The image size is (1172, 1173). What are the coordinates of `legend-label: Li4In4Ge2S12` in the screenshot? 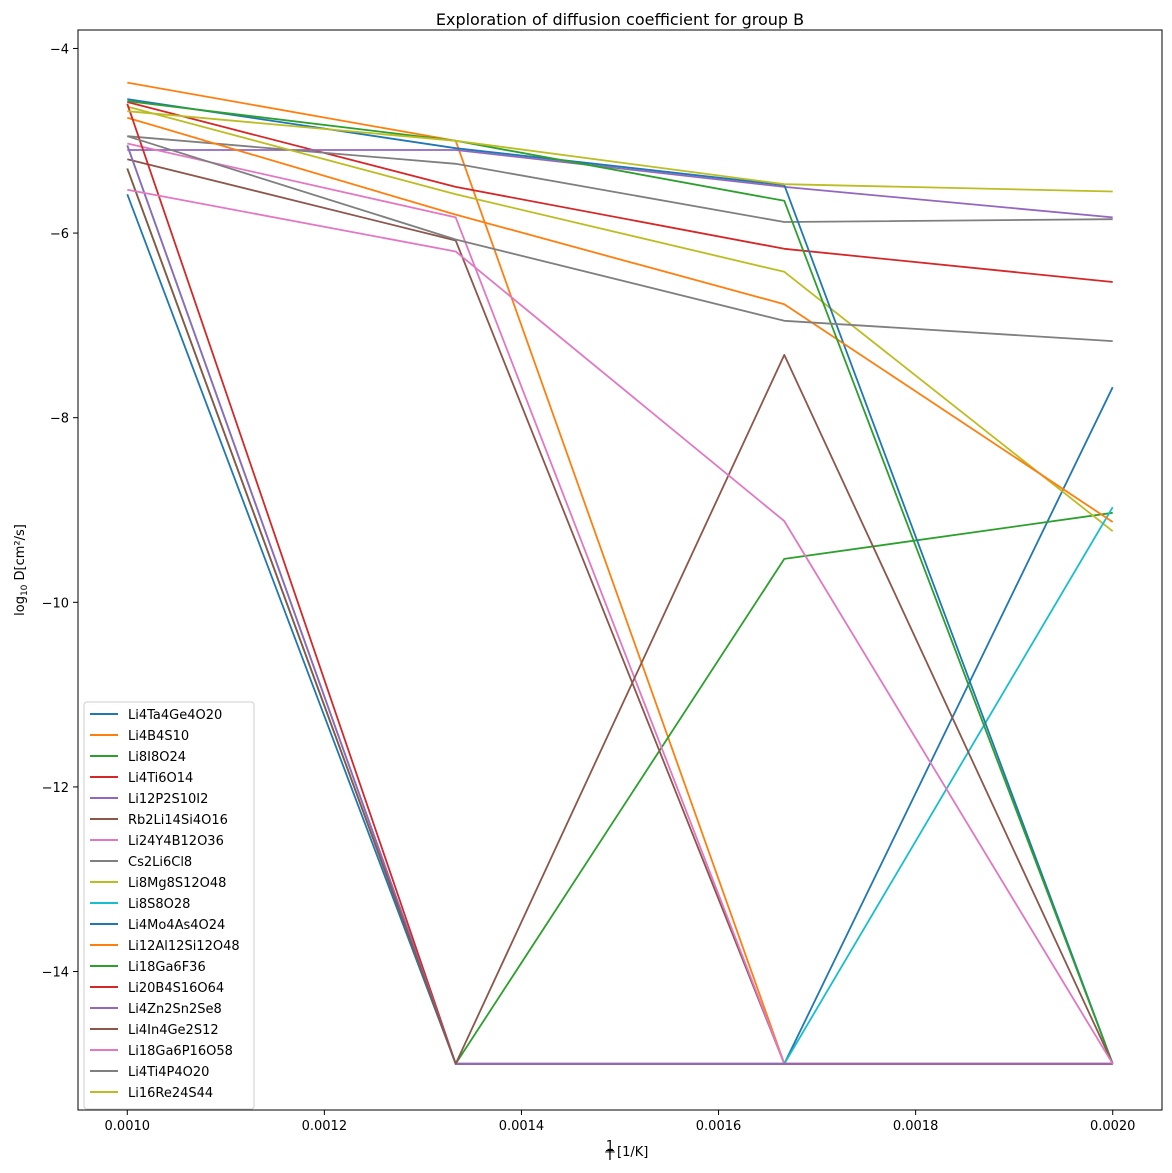 It's located at (173, 1030).